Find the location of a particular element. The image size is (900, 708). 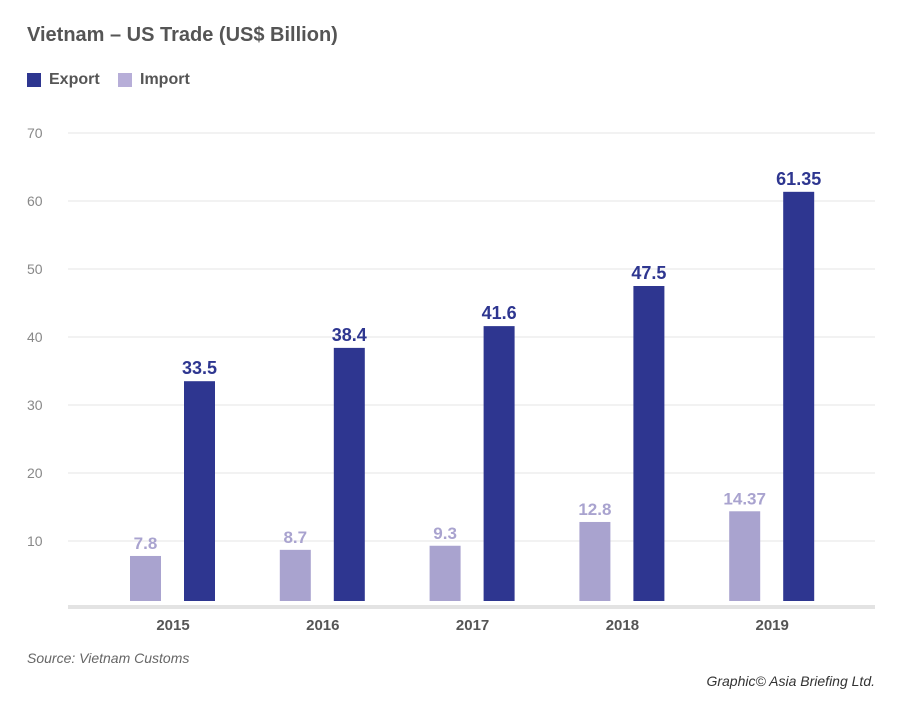

data-label-export: 41.6 is located at coordinates (499, 313).